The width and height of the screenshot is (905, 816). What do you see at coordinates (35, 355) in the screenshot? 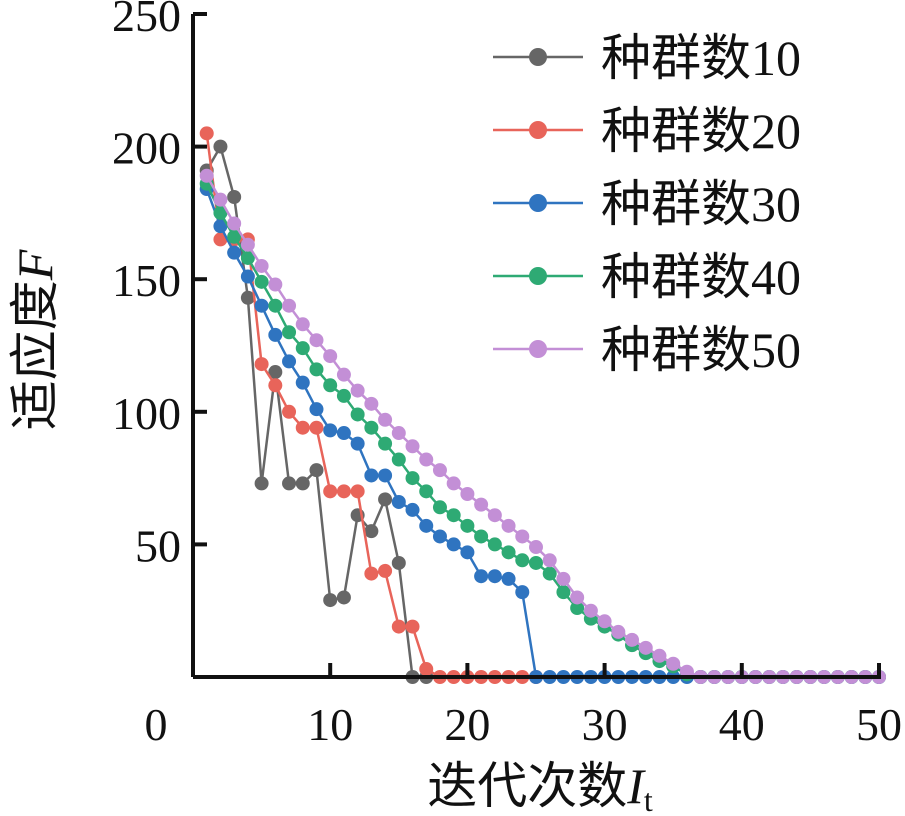
I see `y-axis-label-text: 适应度` at bounding box center [35, 355].